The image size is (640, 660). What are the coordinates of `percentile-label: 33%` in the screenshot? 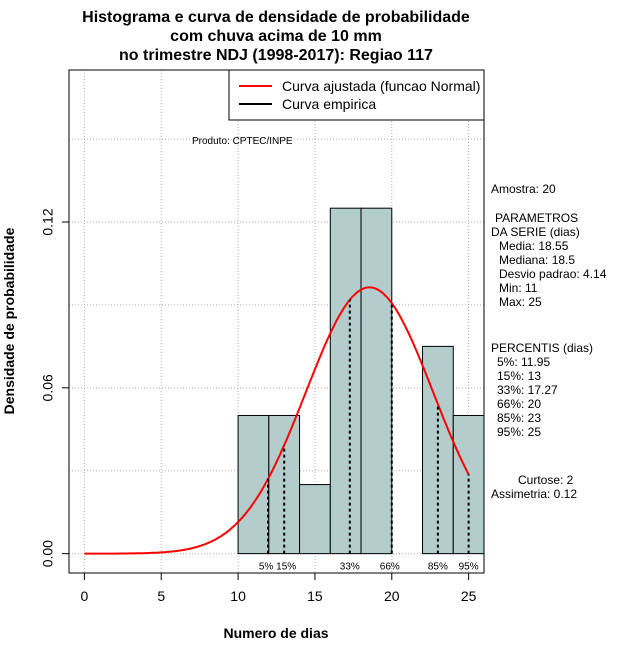 It's located at (350, 567).